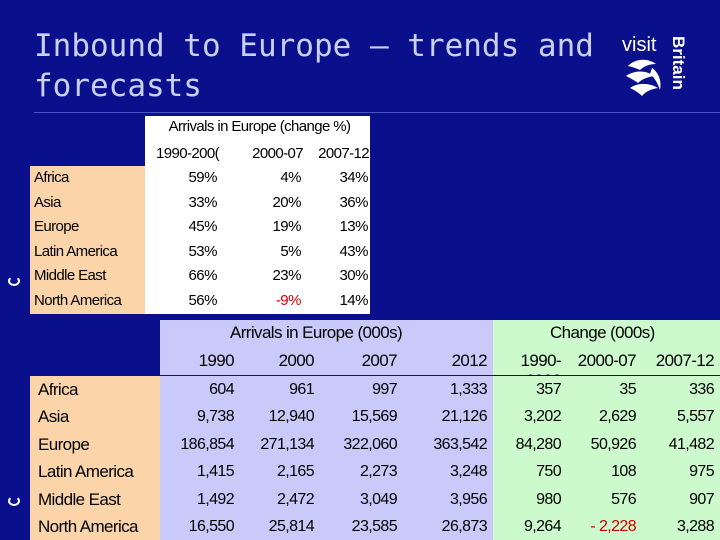 The image size is (720, 540). What do you see at coordinates (280, 472) in the screenshot?
I see `table2-cell: 2,165` at bounding box center [280, 472].